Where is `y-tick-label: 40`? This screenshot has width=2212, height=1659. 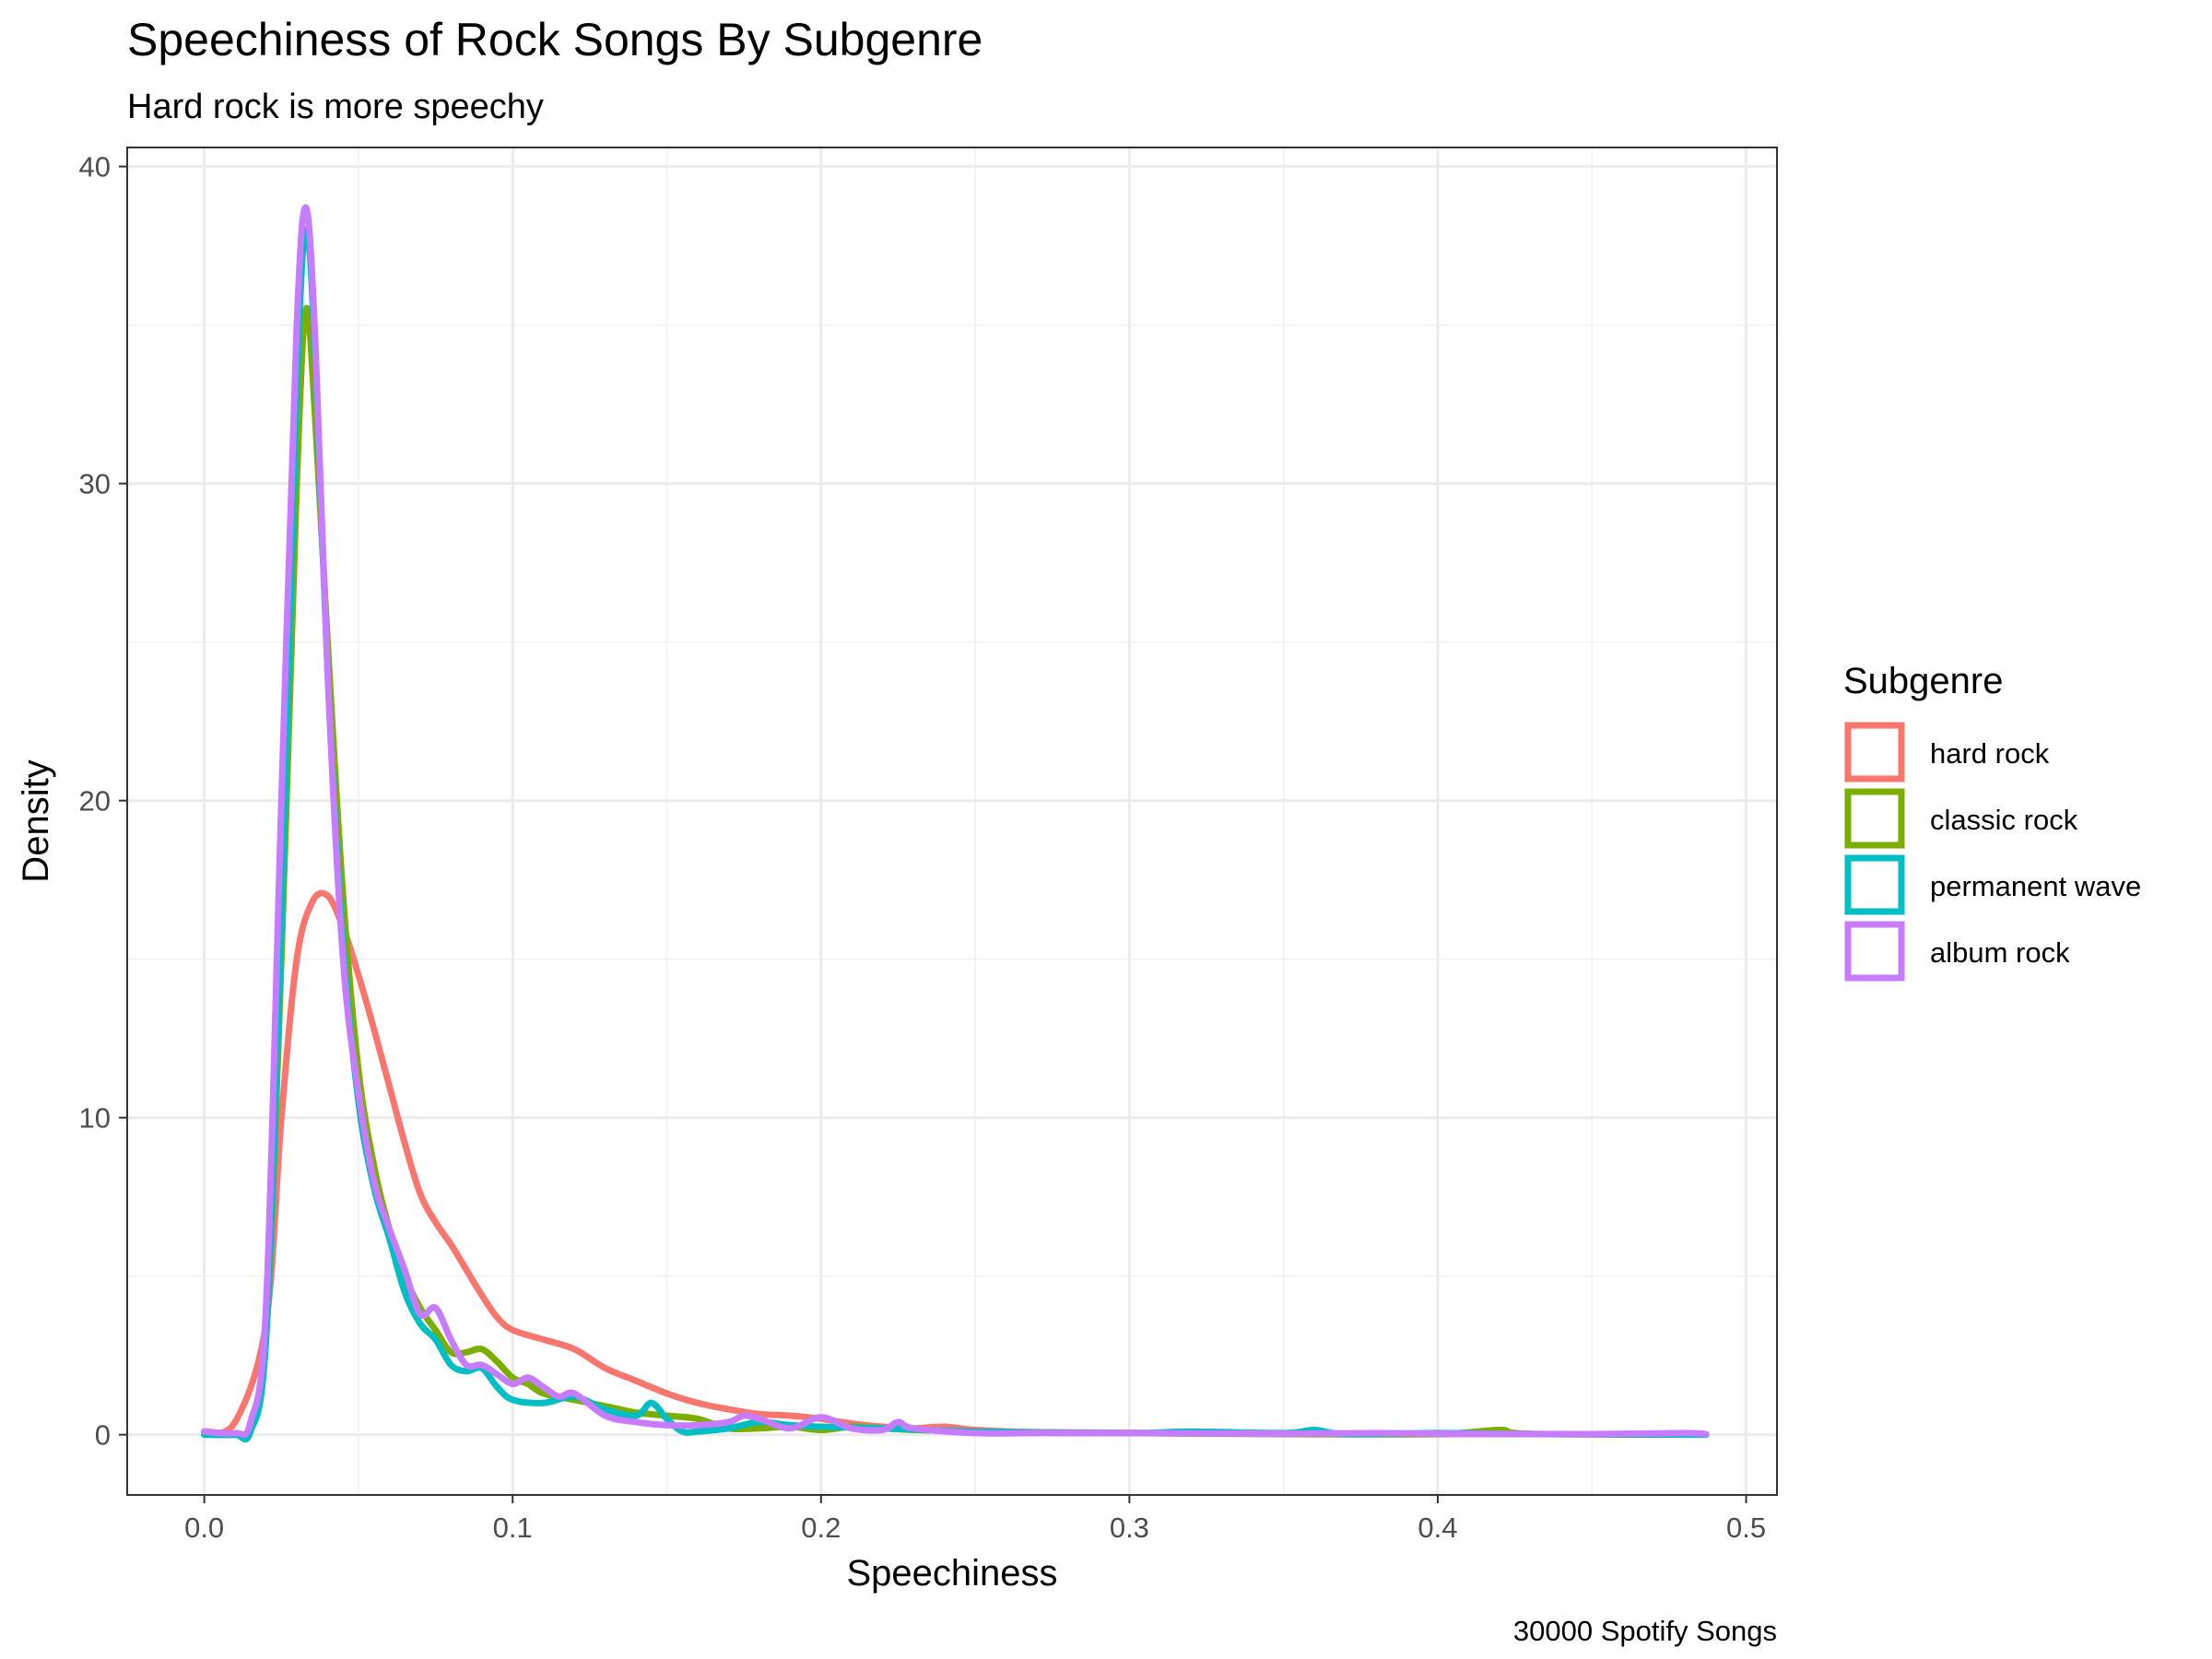 y-tick-label: 40 is located at coordinates (95, 167).